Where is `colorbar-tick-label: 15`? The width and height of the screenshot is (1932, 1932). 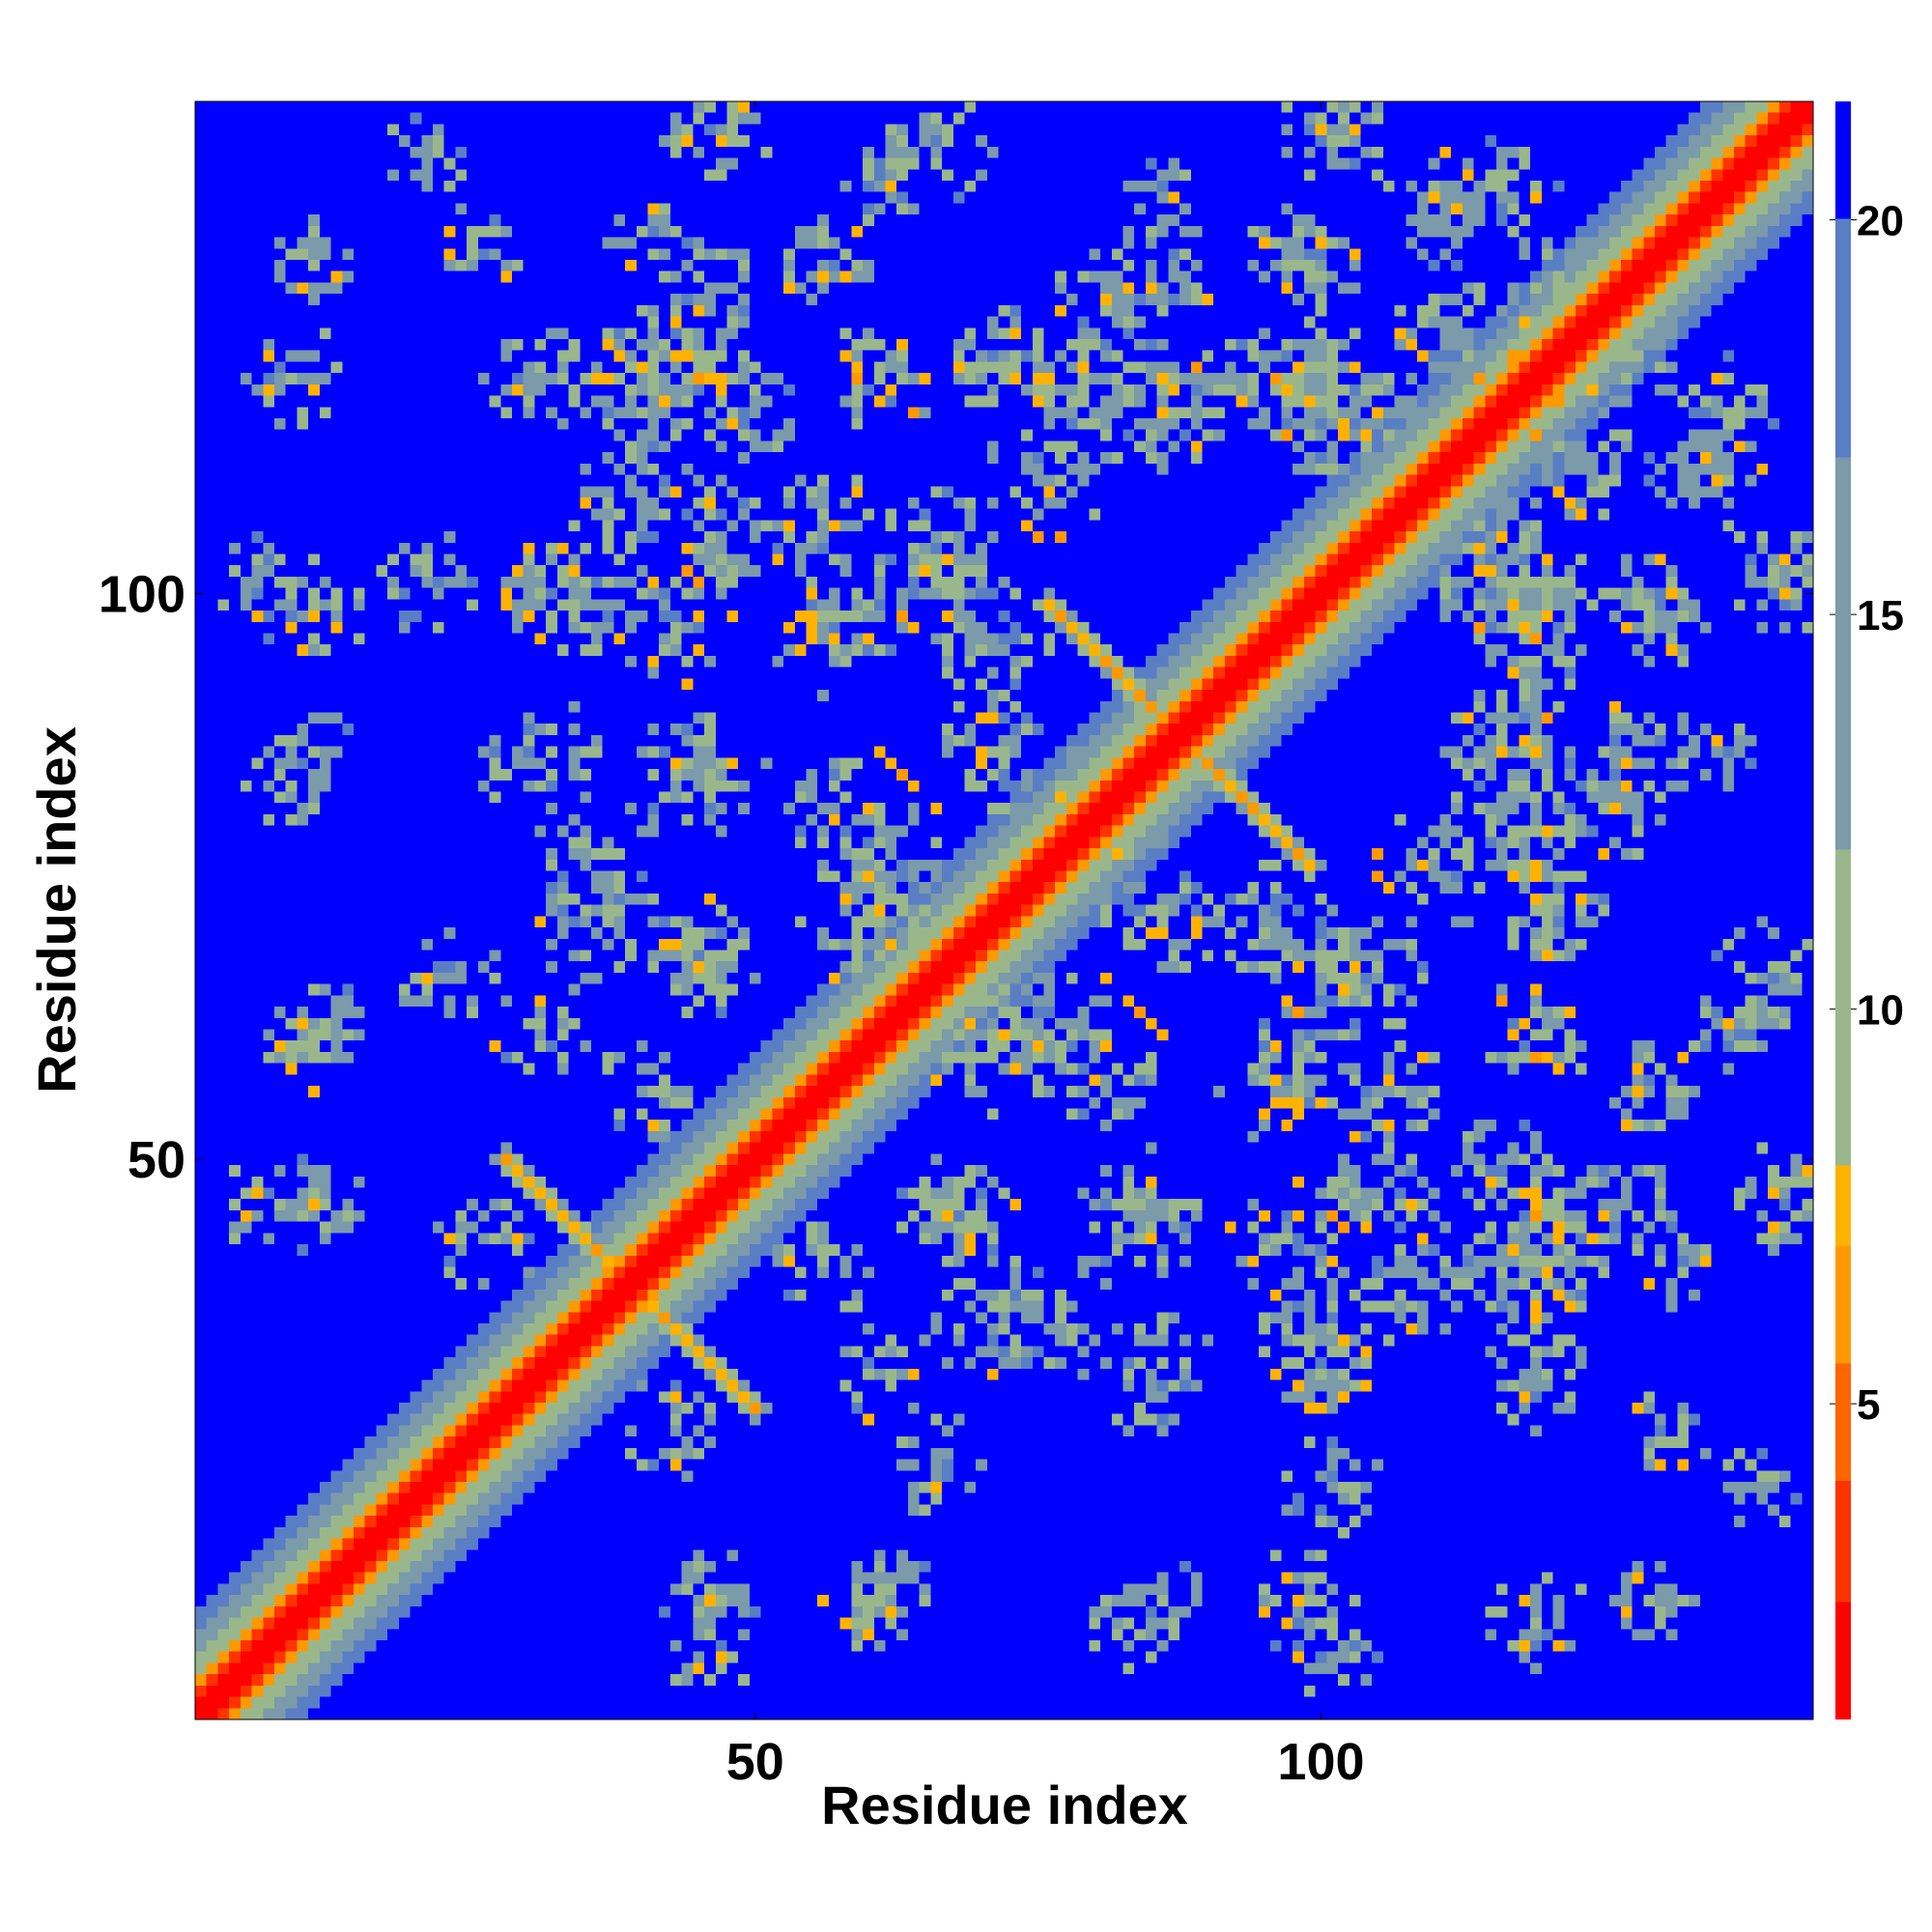
colorbar-tick-label: 15 is located at coordinates (1880, 615).